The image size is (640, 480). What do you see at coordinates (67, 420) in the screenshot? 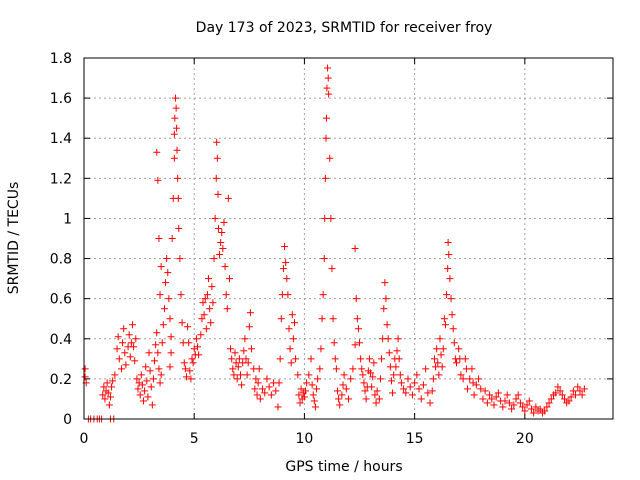
I see `y-tick-label: 0` at bounding box center [67, 420].